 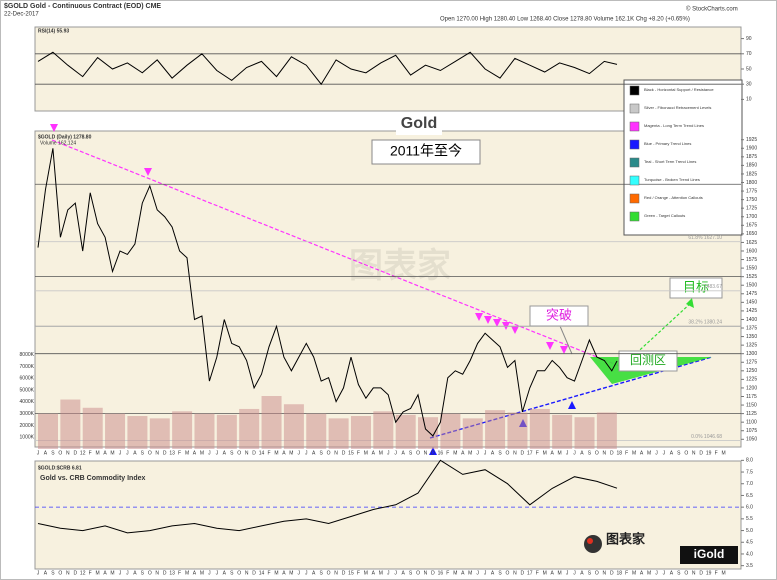 I want to click on legend-label: Green - Target Callouts, so click(x=664, y=215).